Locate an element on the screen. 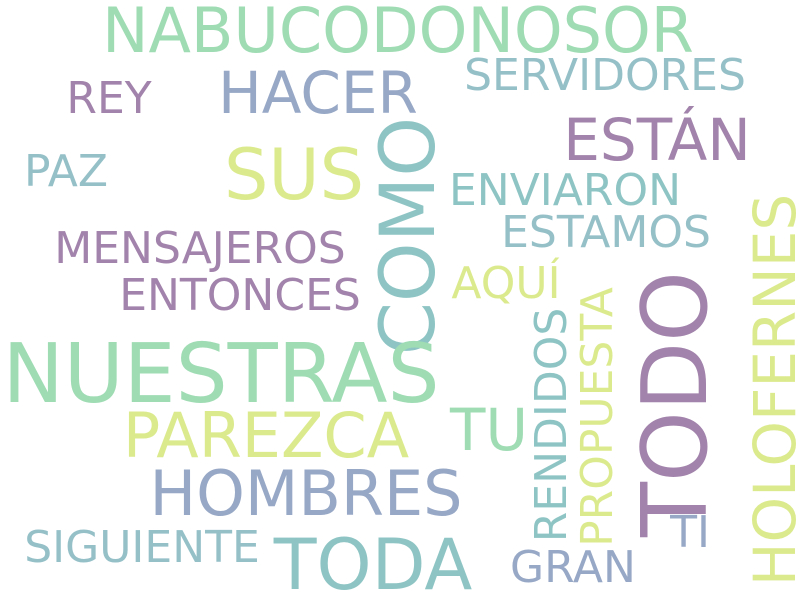 The width and height of the screenshot is (800, 600). word-toda: TODA is located at coordinates (373, 562).